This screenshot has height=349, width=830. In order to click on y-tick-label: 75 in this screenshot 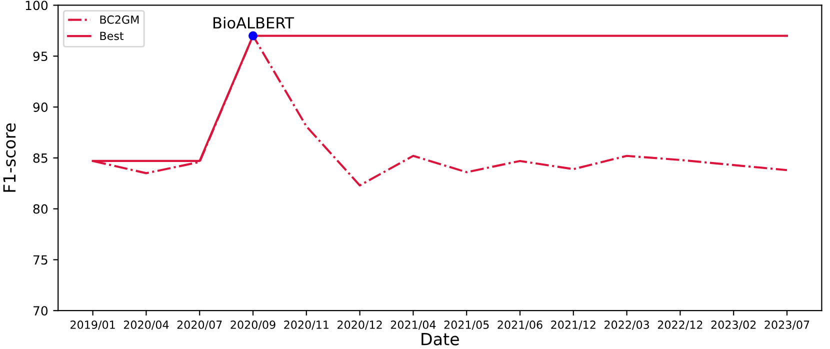, I will do `click(40, 260)`.